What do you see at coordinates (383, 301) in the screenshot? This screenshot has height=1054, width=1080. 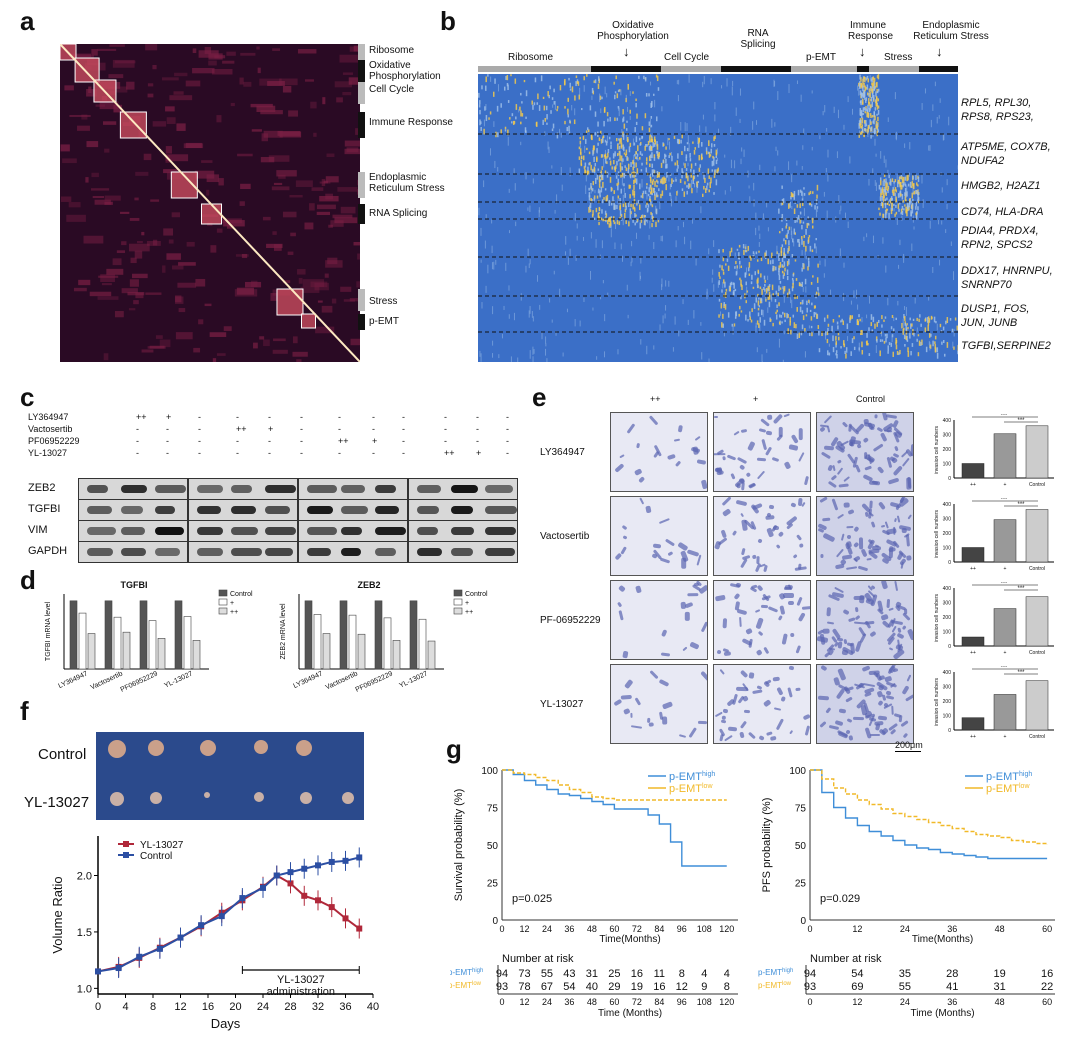 I see `module-label-stress: Stress` at bounding box center [383, 301].